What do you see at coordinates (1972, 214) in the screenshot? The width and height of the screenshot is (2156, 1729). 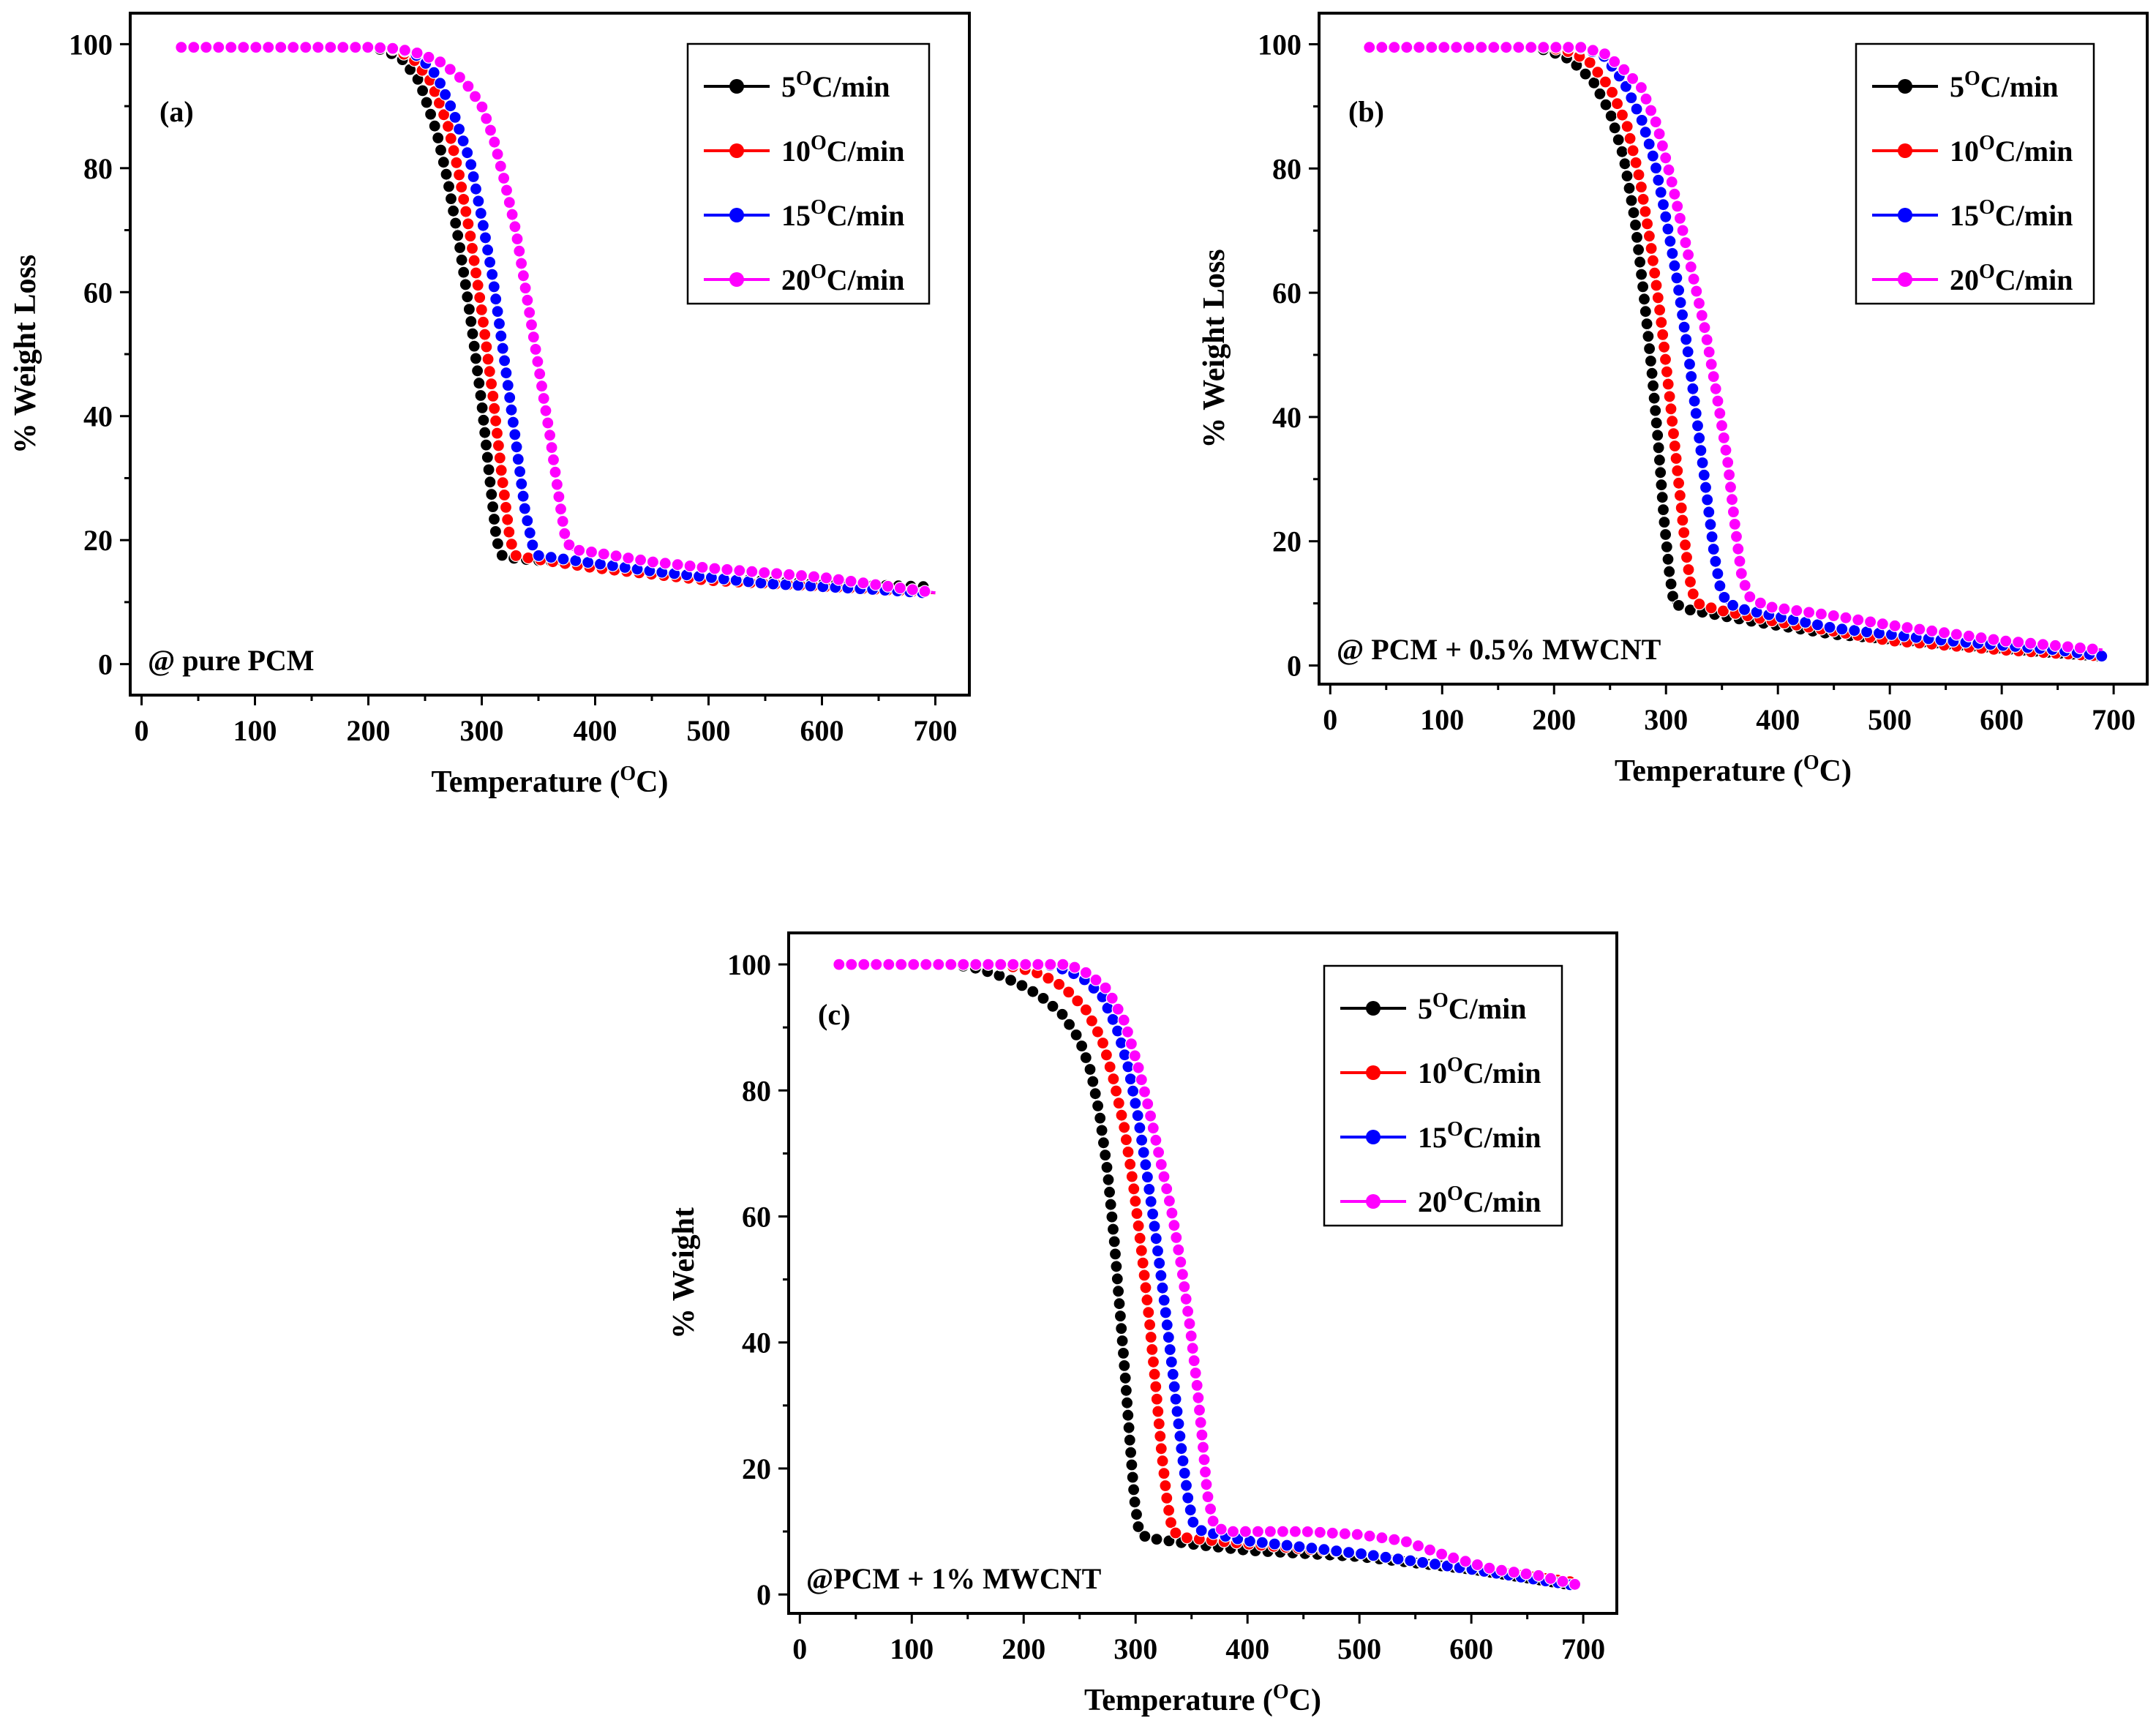 I see `legend-item: 15OC/min` at bounding box center [1972, 214].